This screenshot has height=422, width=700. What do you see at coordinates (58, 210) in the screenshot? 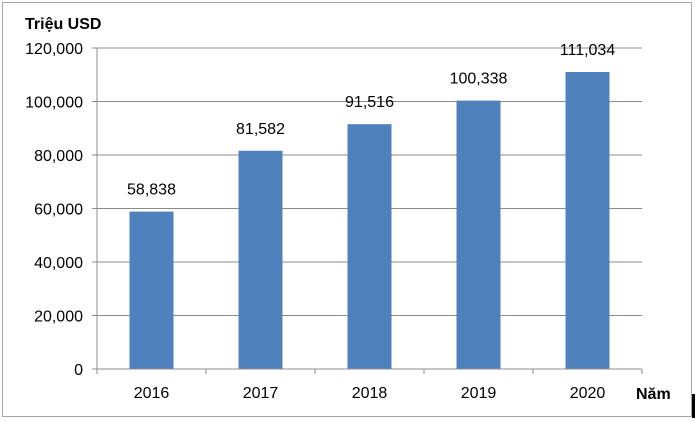
I see `y-tick-label: 60,000` at bounding box center [58, 210].